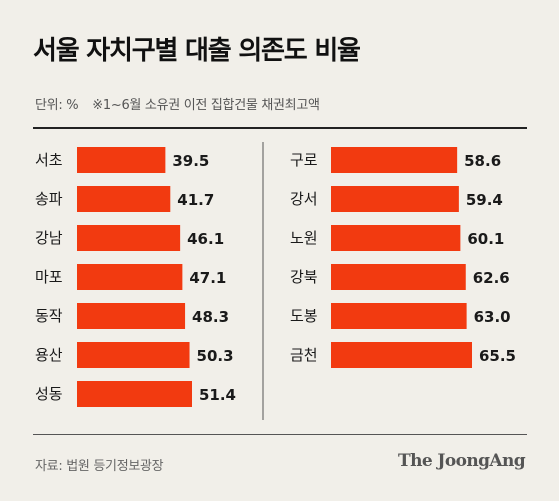 Image resolution: width=559 pixels, height=501 pixels. Describe the element at coordinates (195, 200) in the screenshot. I see `value-label: 41.7` at that location.